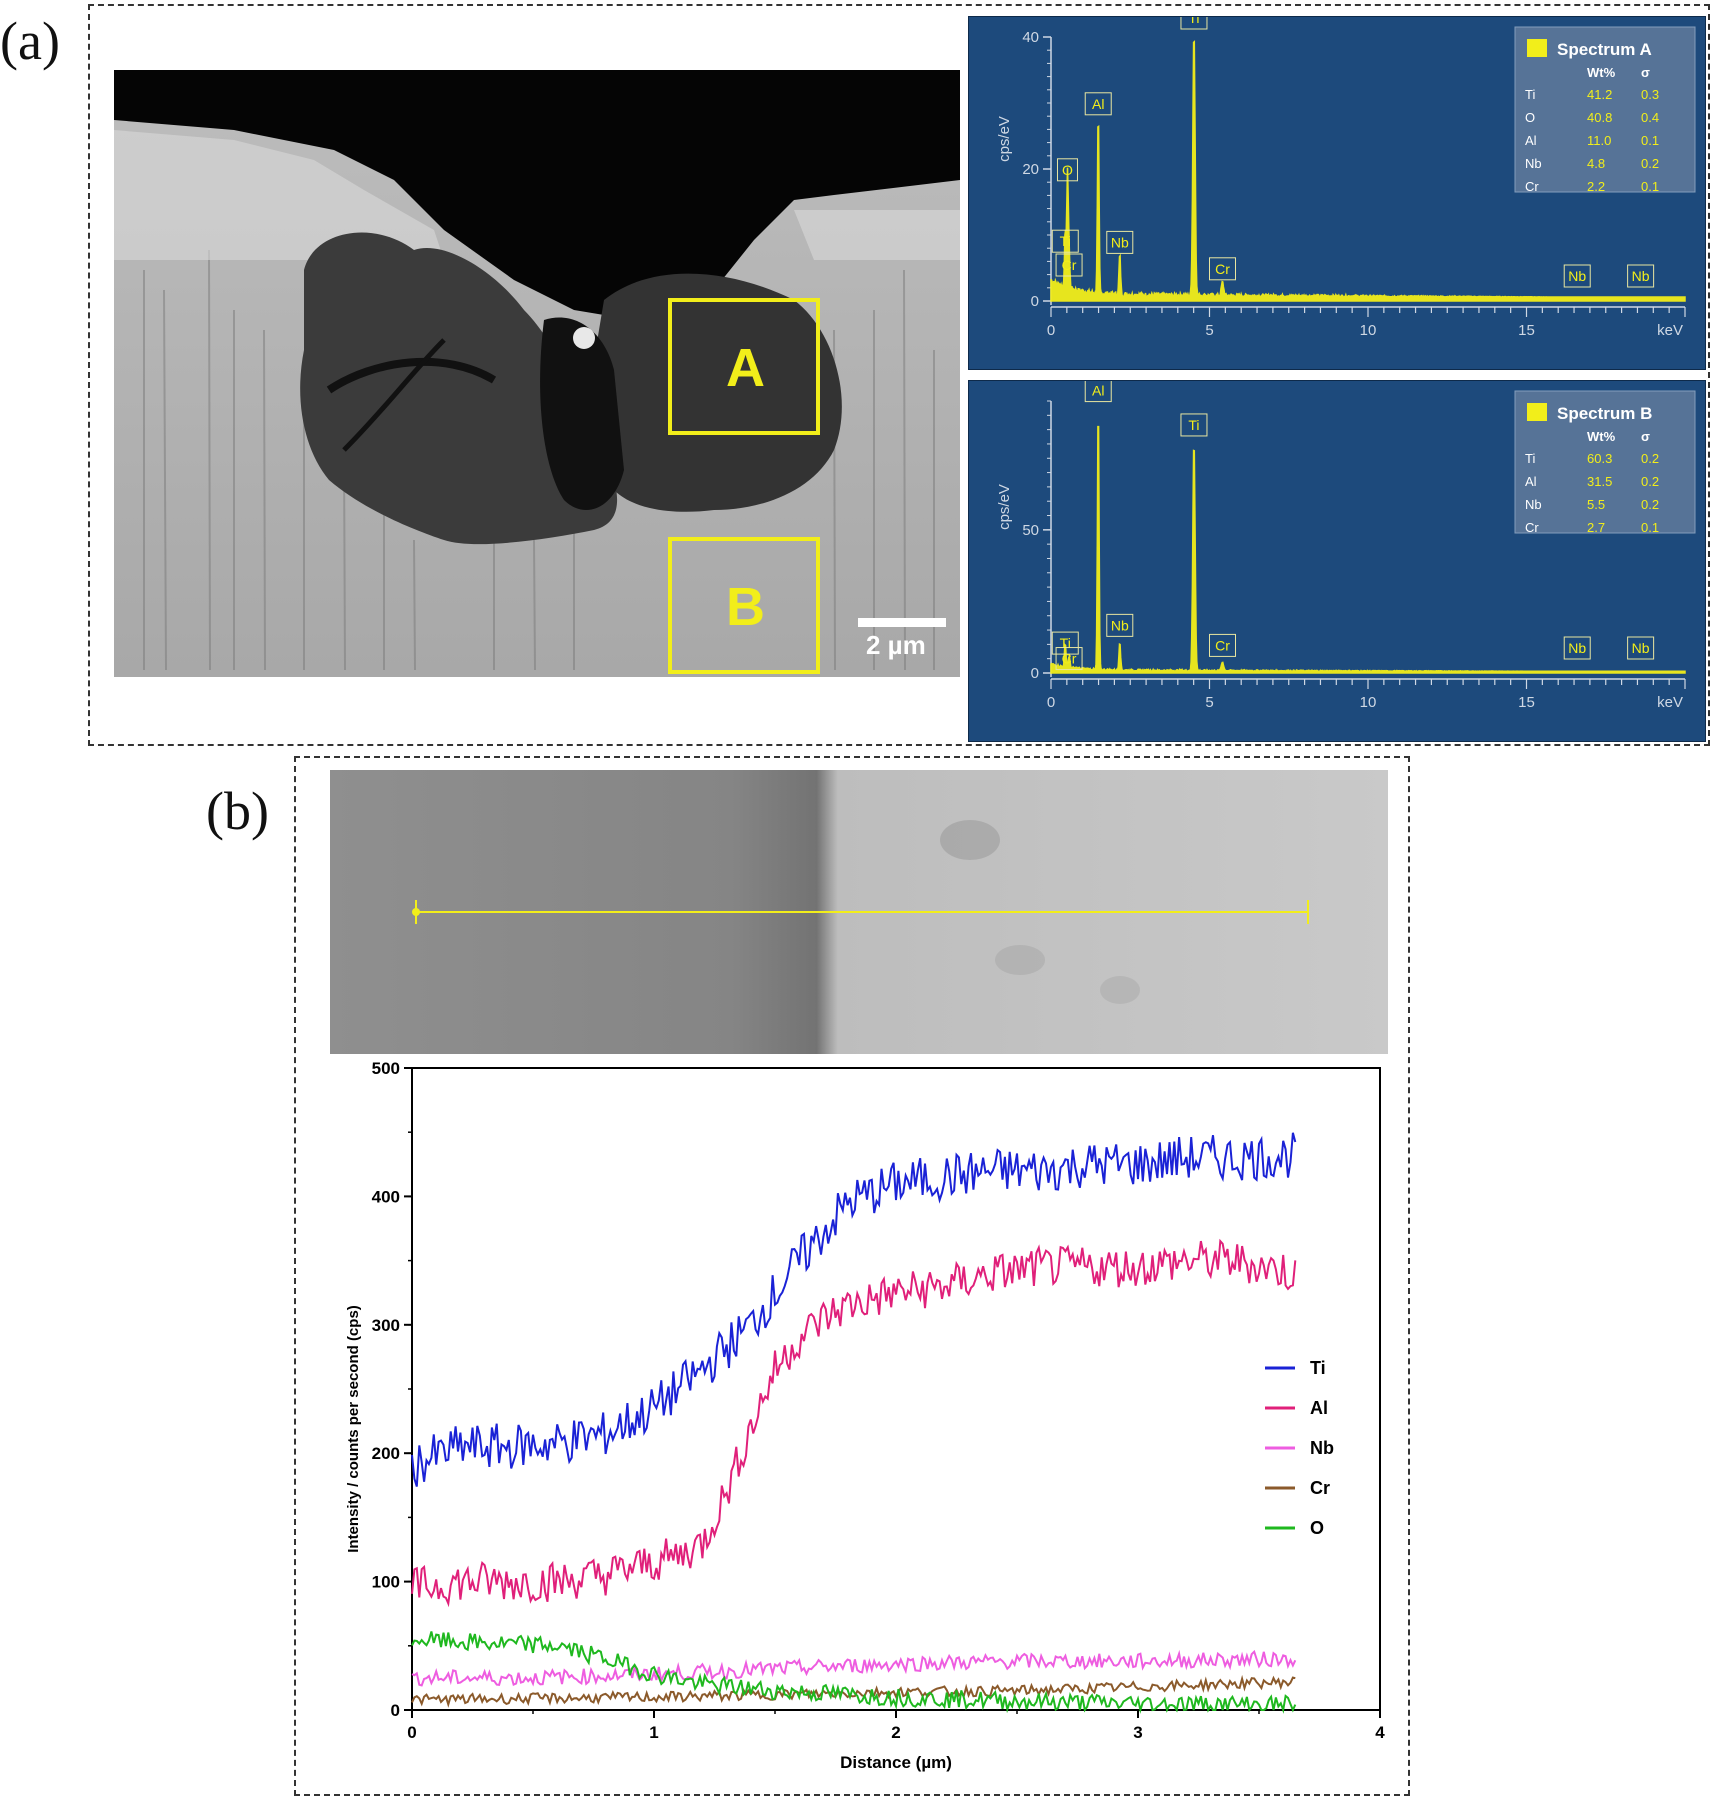 The width and height of the screenshot is (1720, 1800). What do you see at coordinates (1599, 140) in the screenshot?
I see `spectrum-a-table-wt: 11.0` at bounding box center [1599, 140].